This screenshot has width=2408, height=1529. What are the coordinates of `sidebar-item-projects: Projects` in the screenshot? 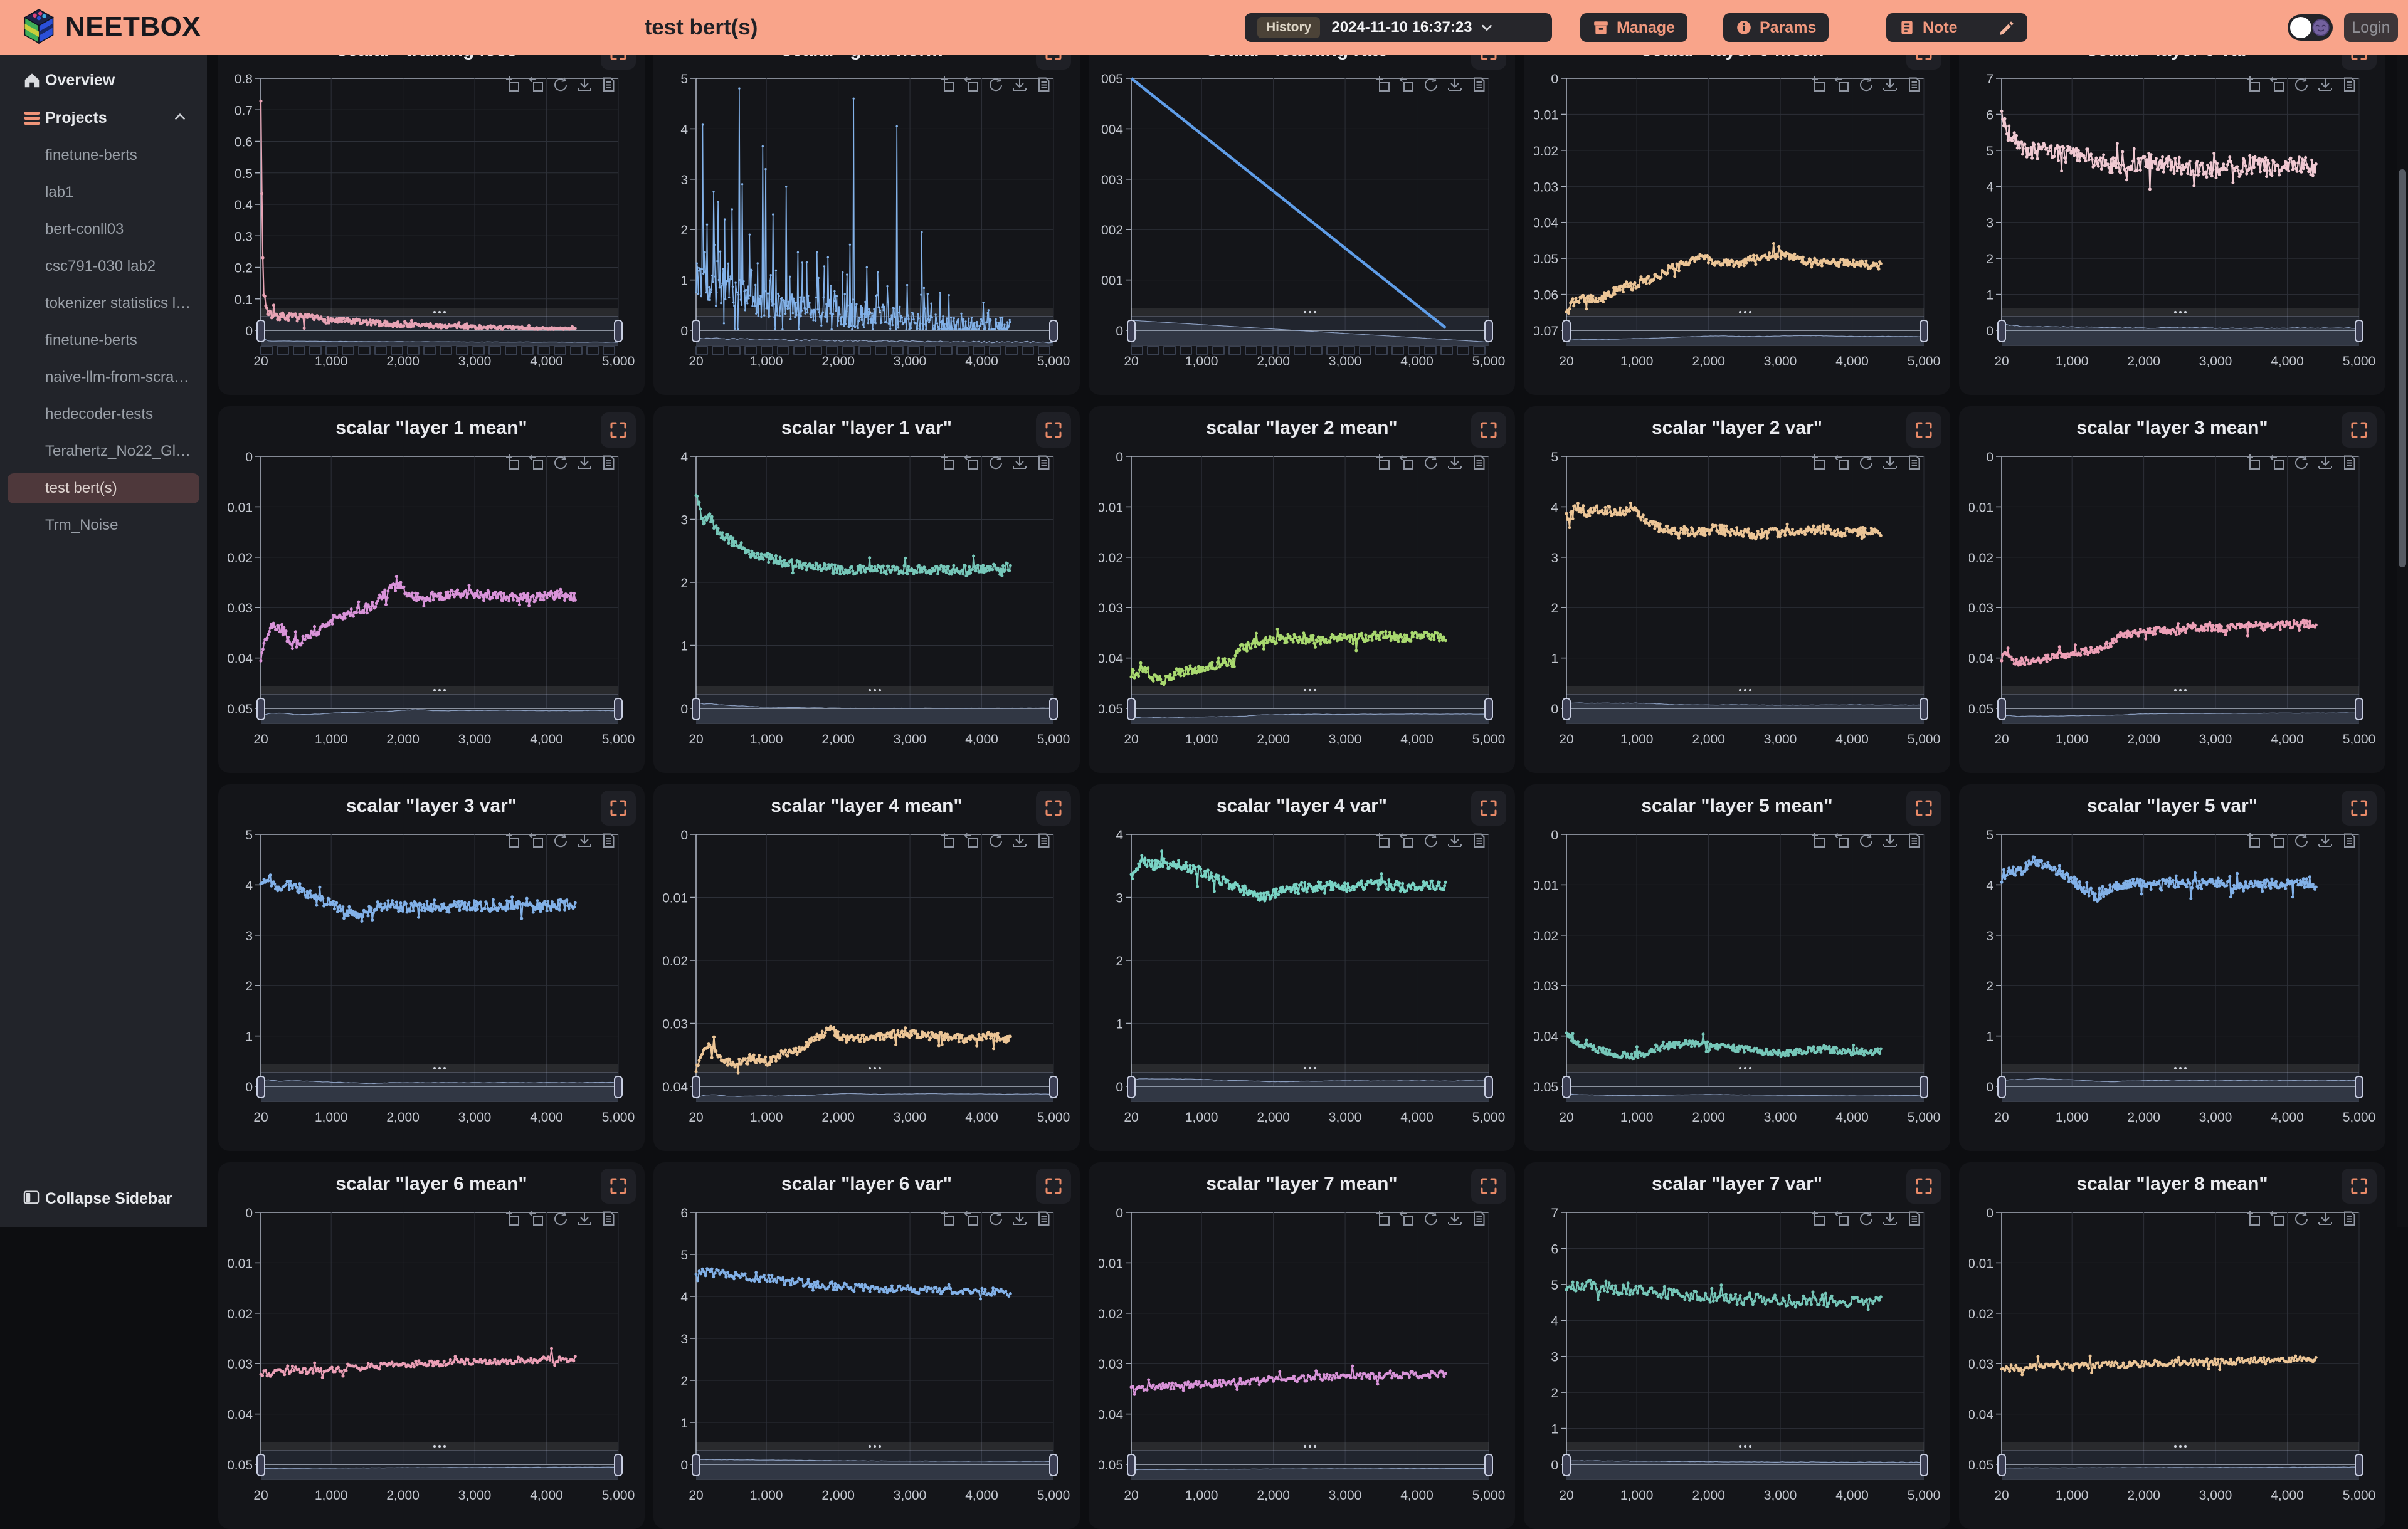 It's located at (103, 118).